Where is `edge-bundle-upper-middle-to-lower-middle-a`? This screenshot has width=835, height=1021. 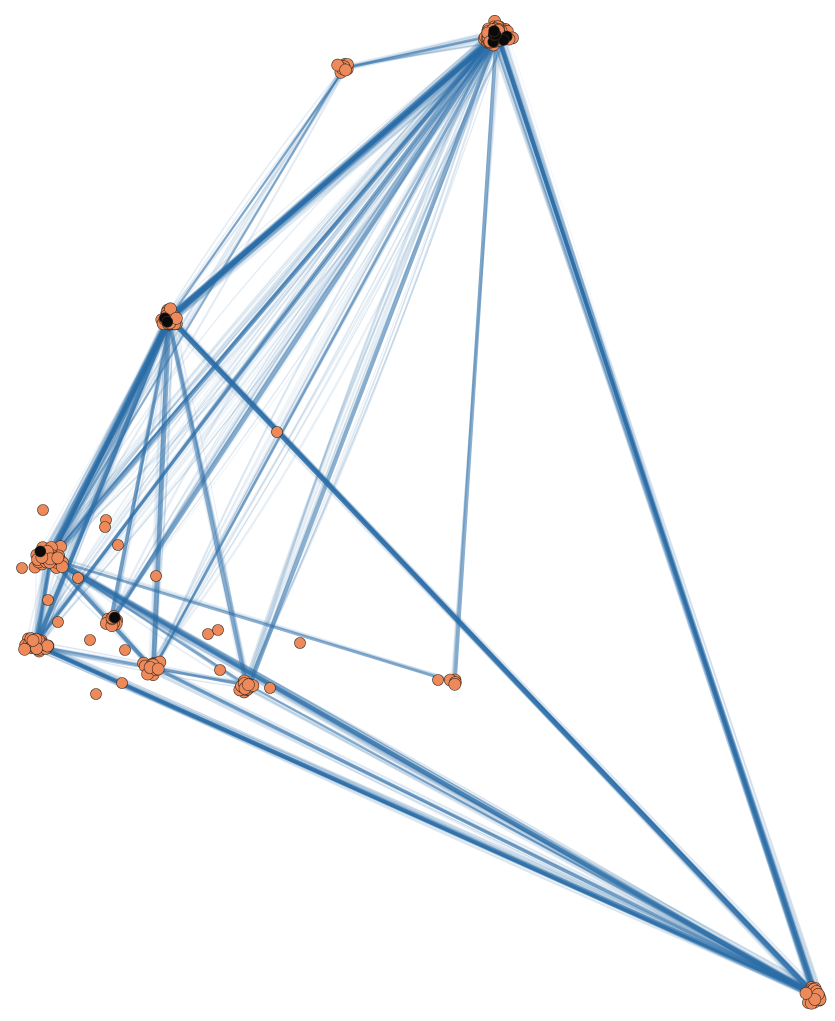
edge-bundle-upper-middle-to-lower-middle-a is located at coordinates (140, 468).